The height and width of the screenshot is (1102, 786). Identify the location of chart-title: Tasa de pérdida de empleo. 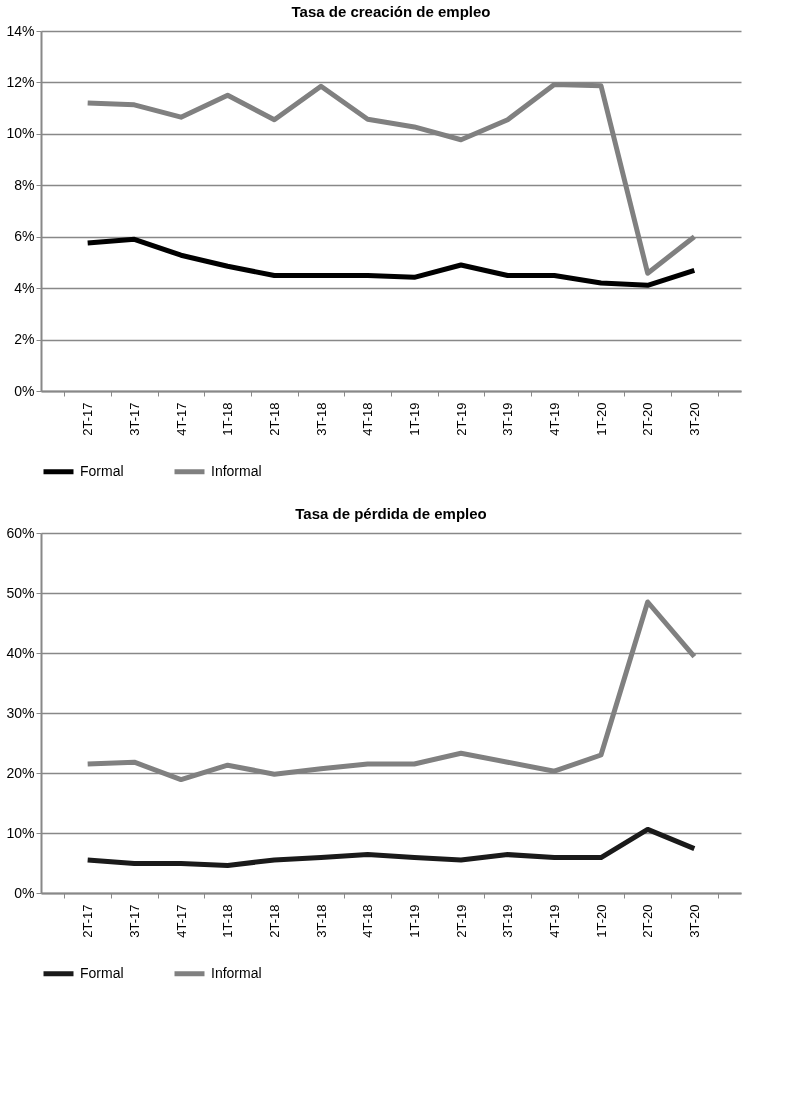
(391, 513).